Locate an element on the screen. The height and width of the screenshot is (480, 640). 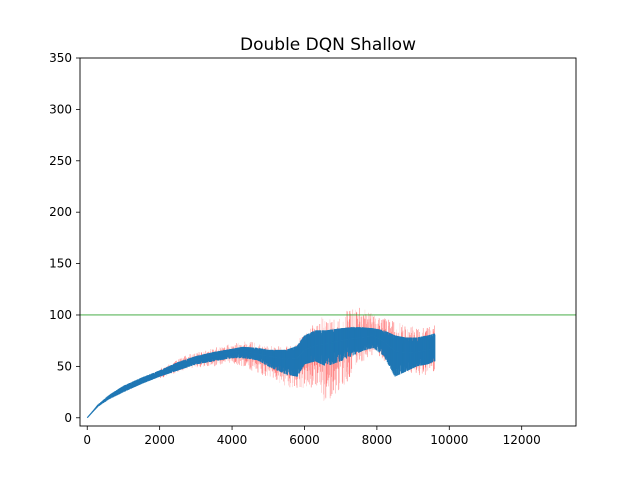
chart-title: Double DQN Shallow is located at coordinates (328, 45).